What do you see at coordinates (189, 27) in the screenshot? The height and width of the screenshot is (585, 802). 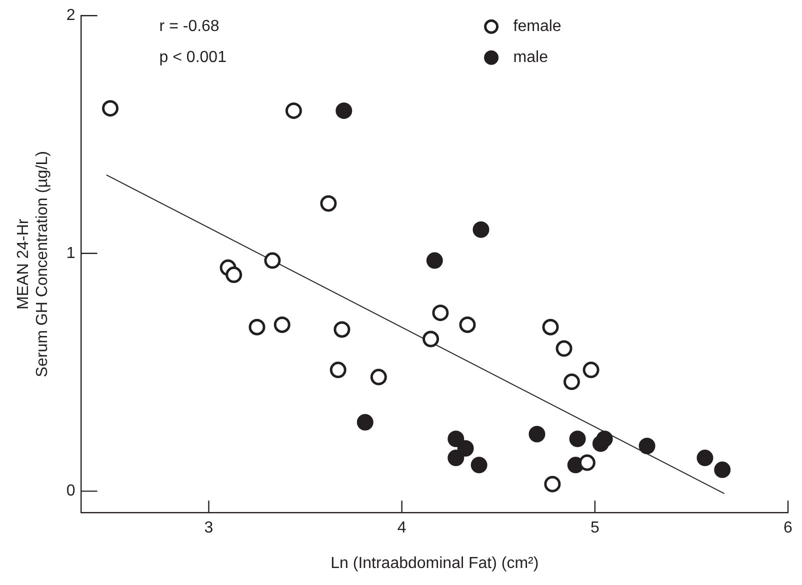 I see `annotation: r = -0.68` at bounding box center [189, 27].